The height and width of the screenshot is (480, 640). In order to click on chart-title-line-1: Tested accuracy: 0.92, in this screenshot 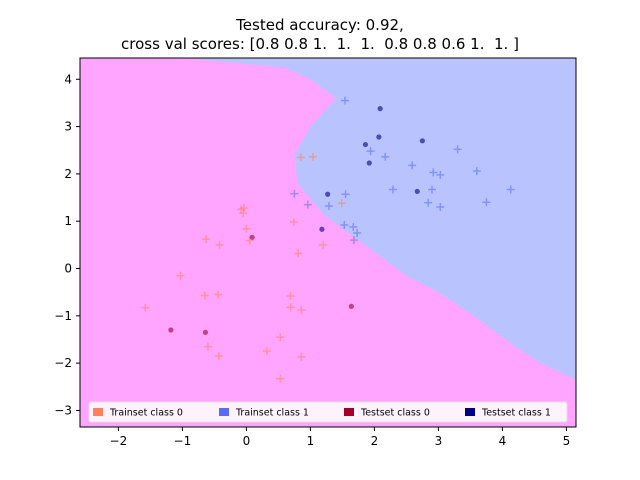, I will do `click(320, 25)`.